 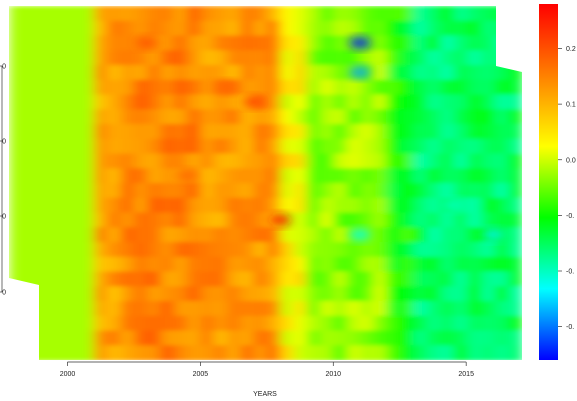 What do you see at coordinates (548, 182) in the screenshot?
I see `colorbar-gradient` at bounding box center [548, 182].